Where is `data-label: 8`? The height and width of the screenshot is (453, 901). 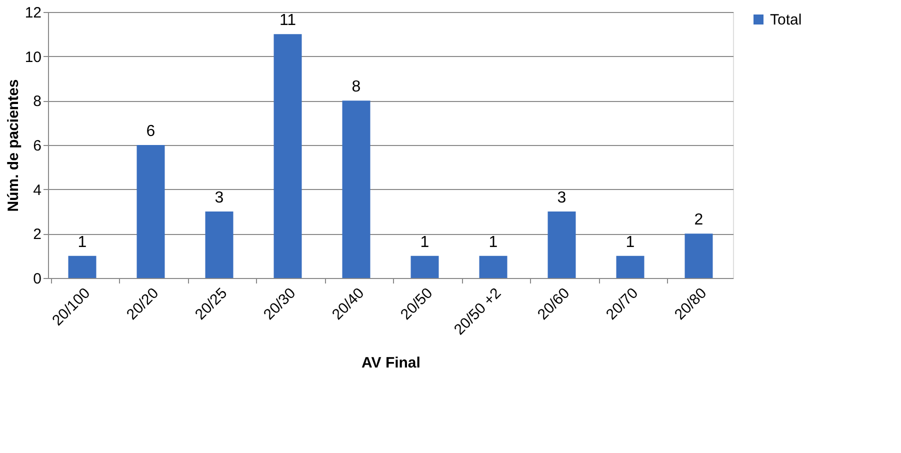
data-label: 8 is located at coordinates (356, 87).